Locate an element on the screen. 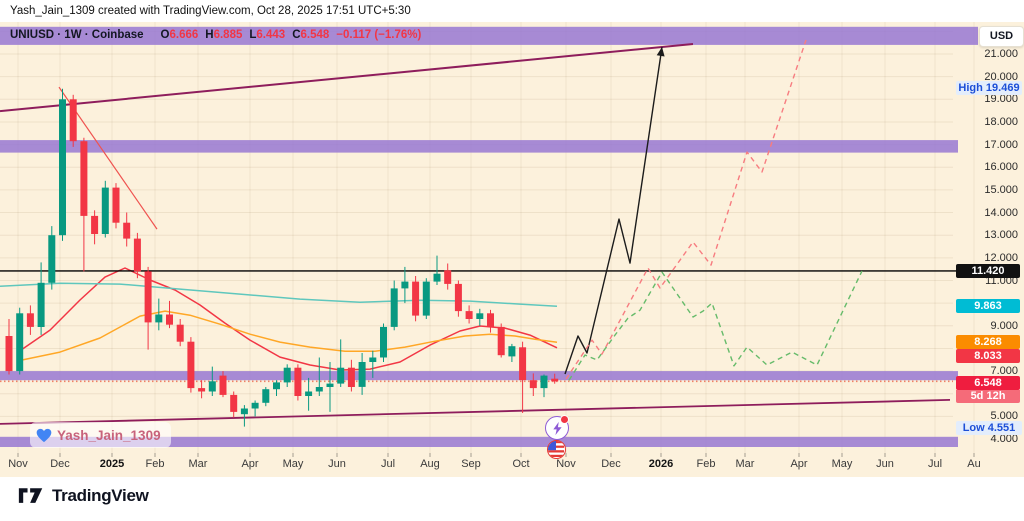 This screenshot has width=1024, height=521. user-watermark: Yash_Jain_1309 is located at coordinates (100, 435).